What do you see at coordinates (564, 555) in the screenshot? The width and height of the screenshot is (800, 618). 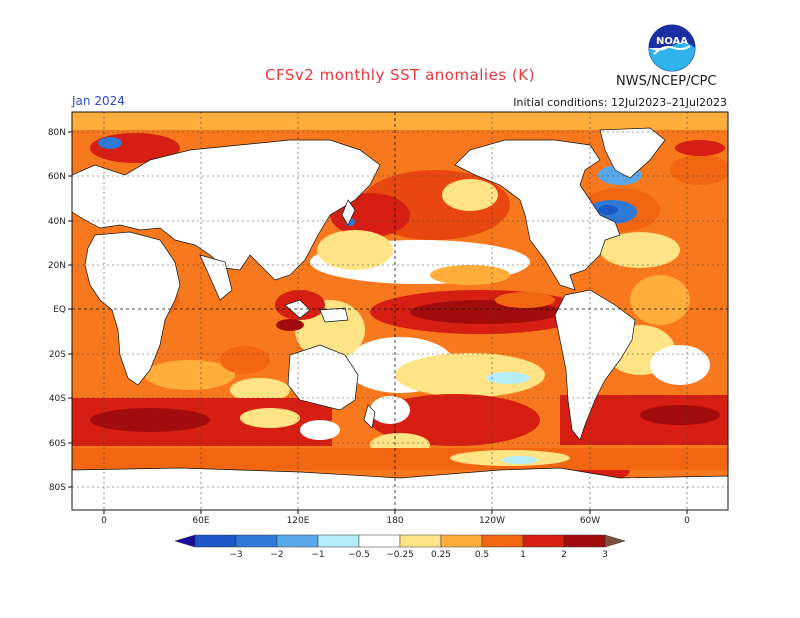 I see `colorbar-label: 2` at bounding box center [564, 555].